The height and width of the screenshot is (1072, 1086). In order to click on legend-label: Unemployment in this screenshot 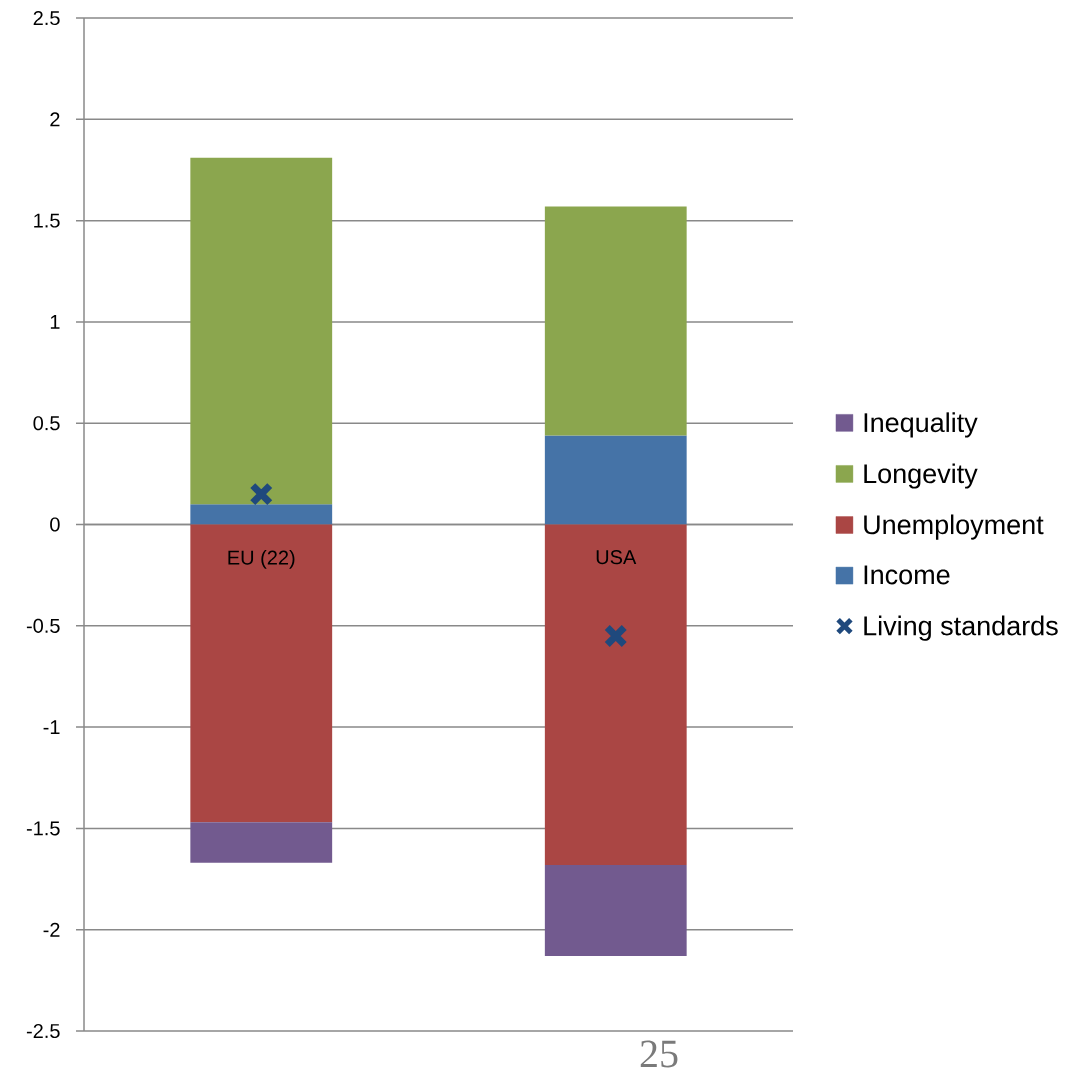, I will do `click(954, 527)`.